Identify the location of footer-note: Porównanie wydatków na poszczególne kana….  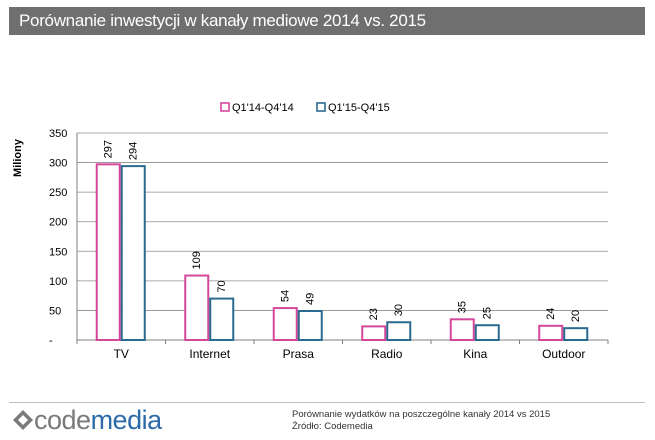
(421, 421).